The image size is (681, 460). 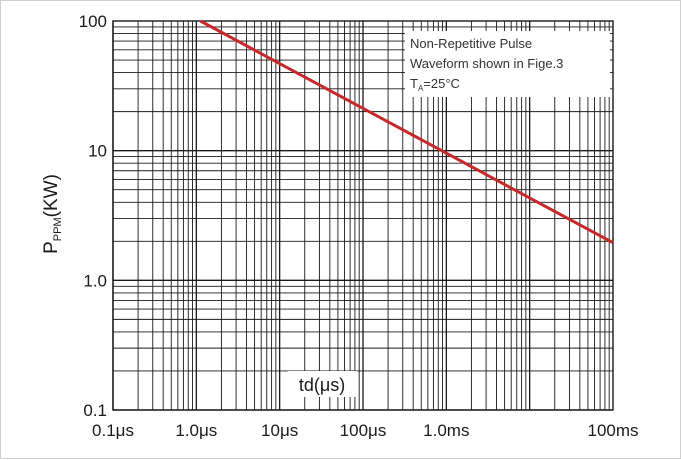 What do you see at coordinates (471, 43) in the screenshot?
I see `annotation-line-1: Non-Repetitive Pulse` at bounding box center [471, 43].